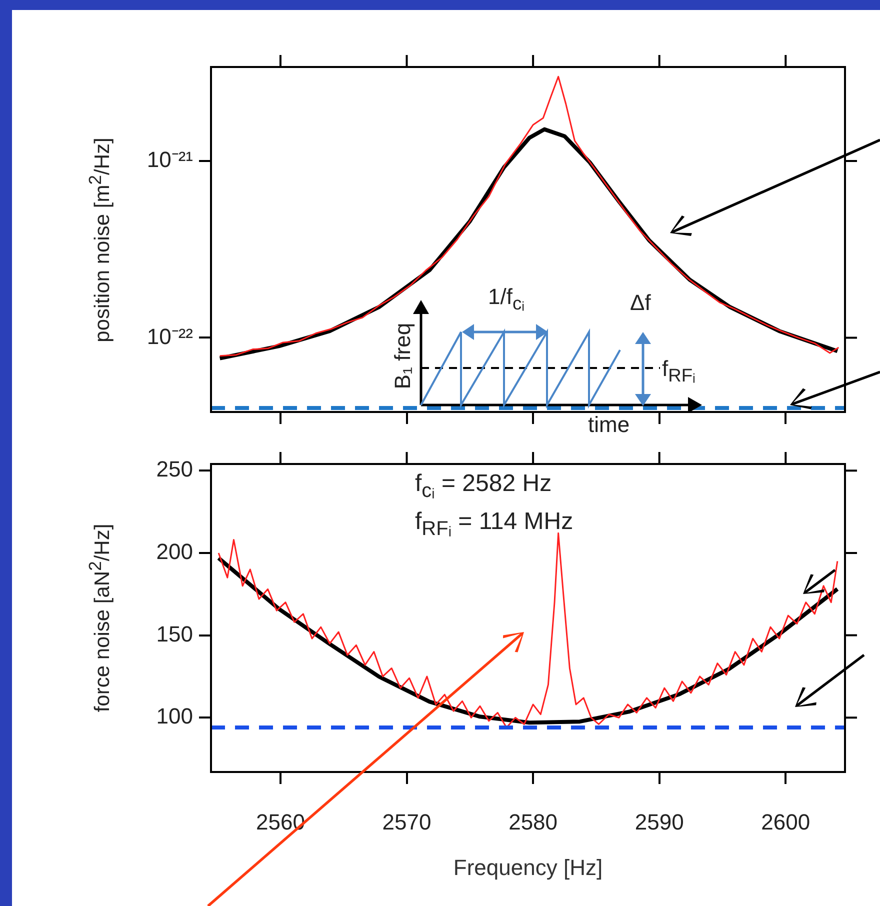 The image size is (880, 906). What do you see at coordinates (169, 336) in the screenshot?
I see `y-tick-label: 10⁻²²` at bounding box center [169, 336].